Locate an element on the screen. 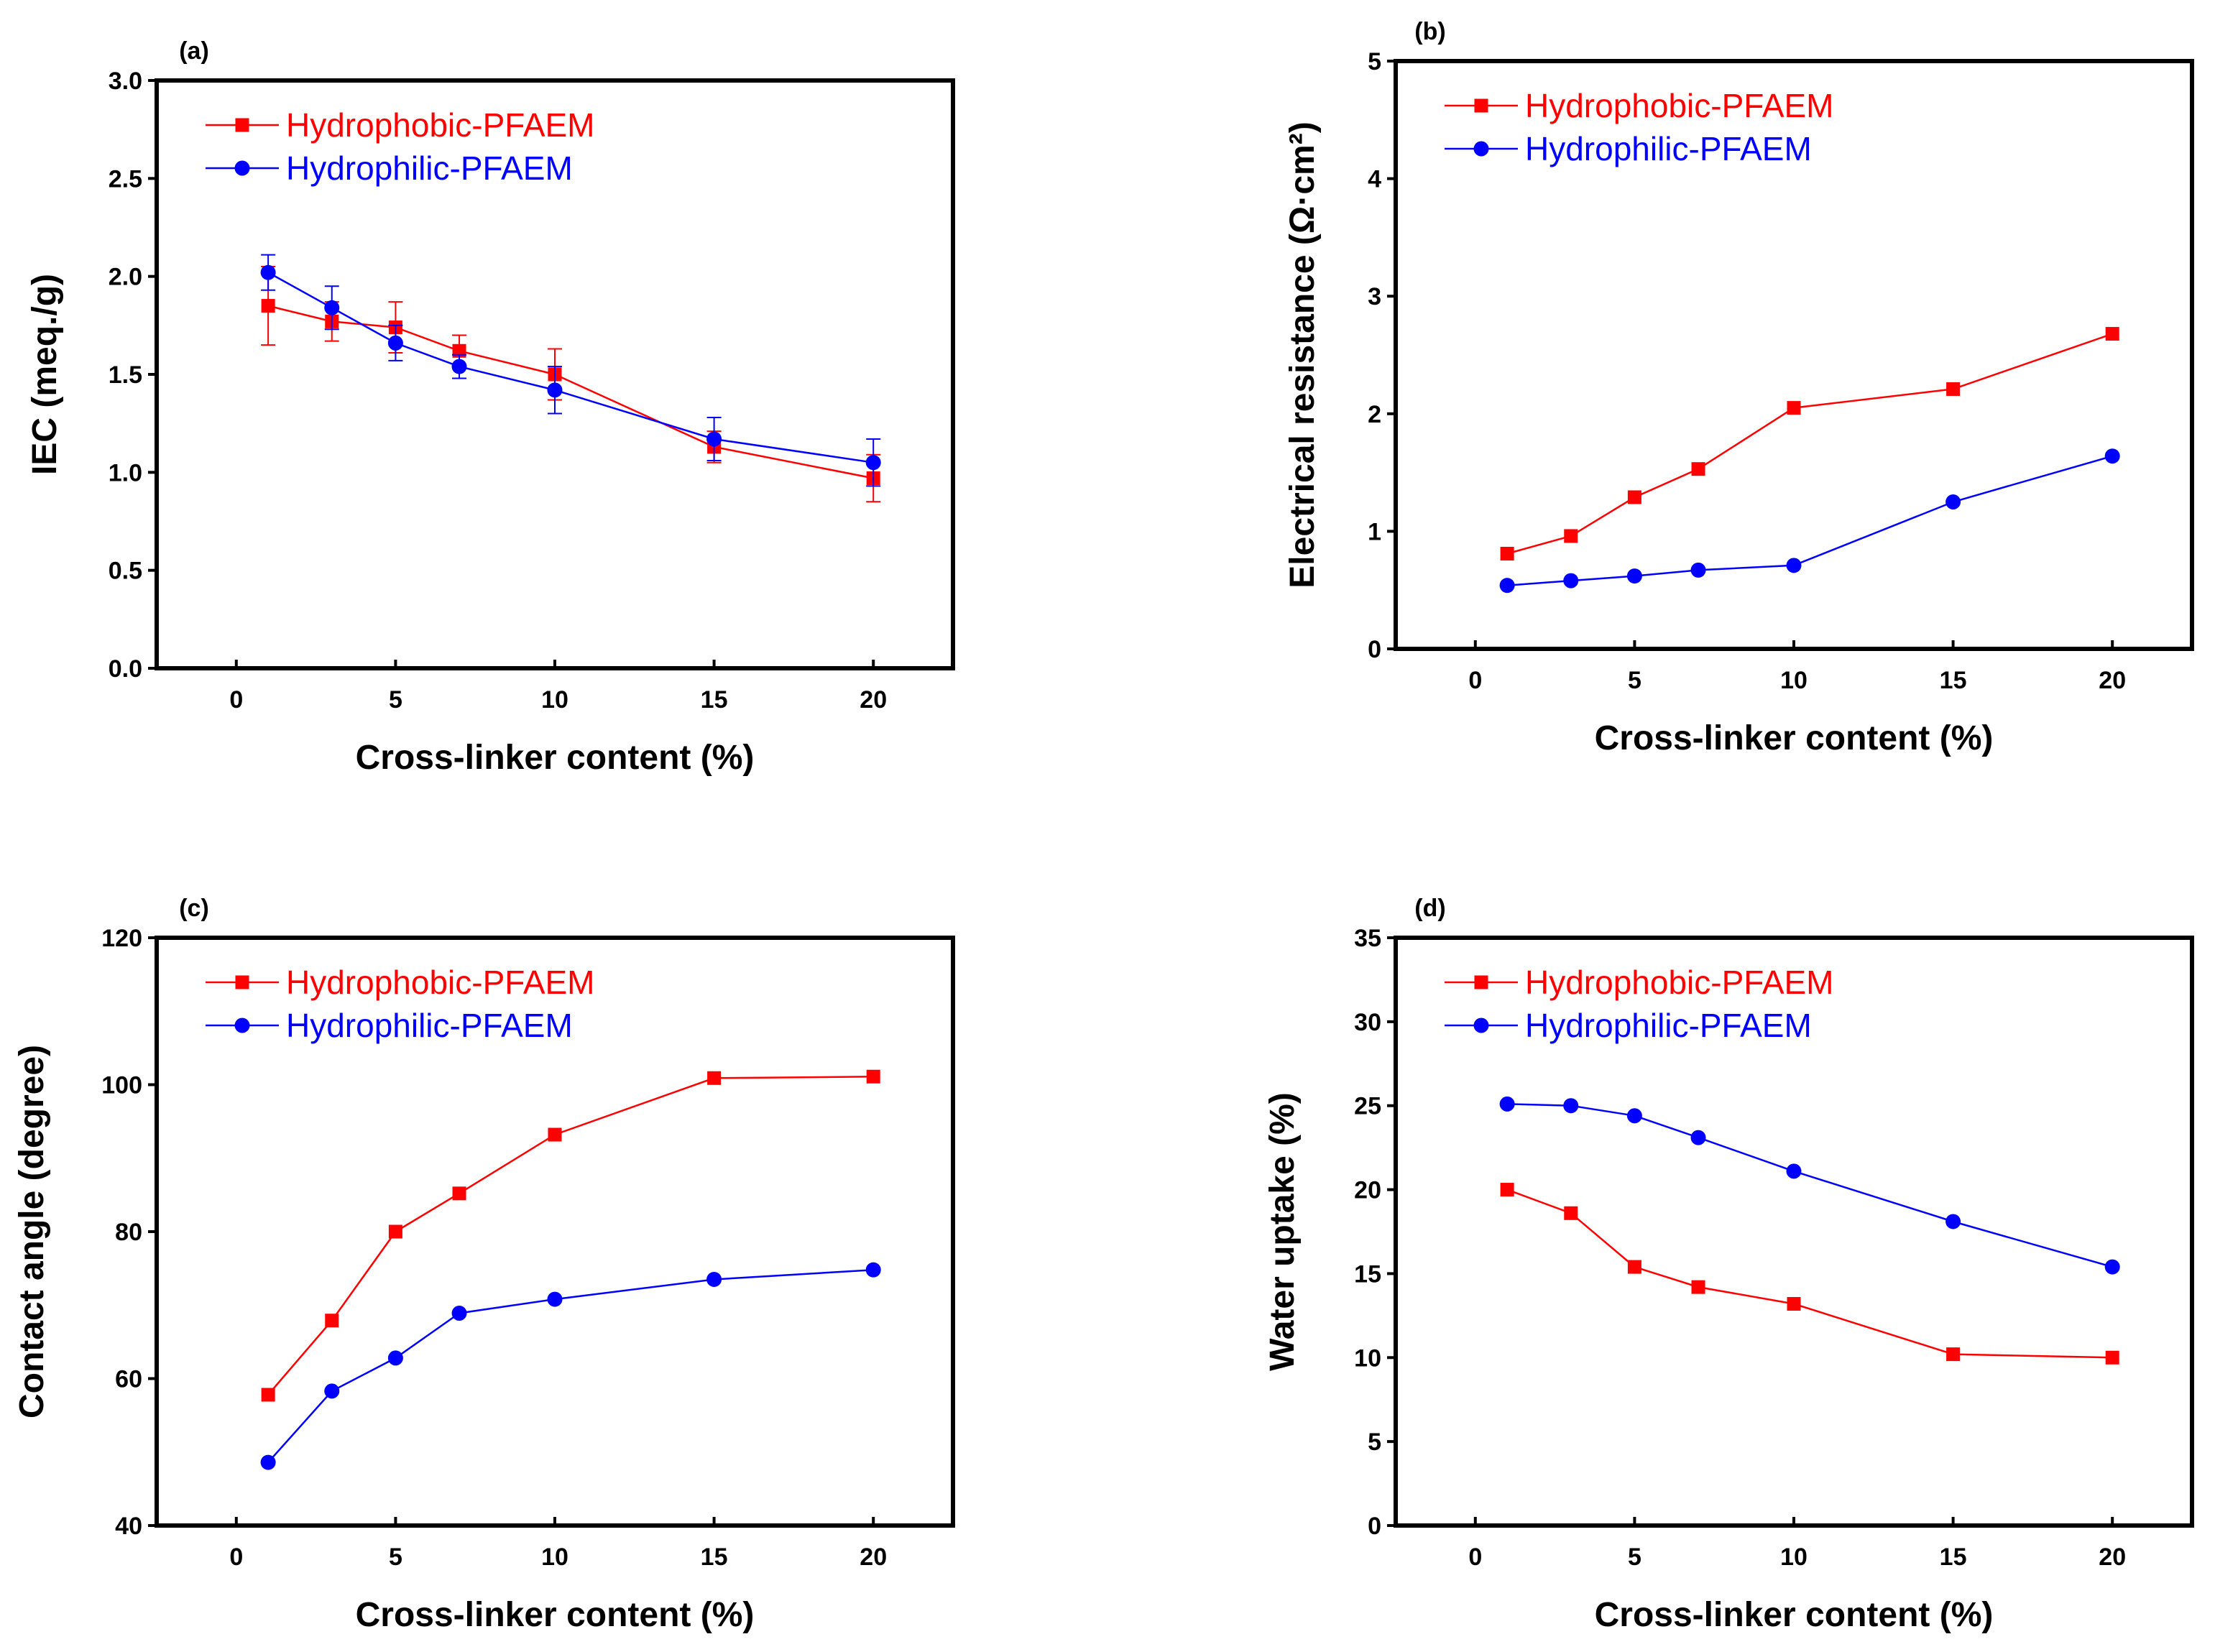  y-tick-label: 0.0 is located at coordinates (125, 669).